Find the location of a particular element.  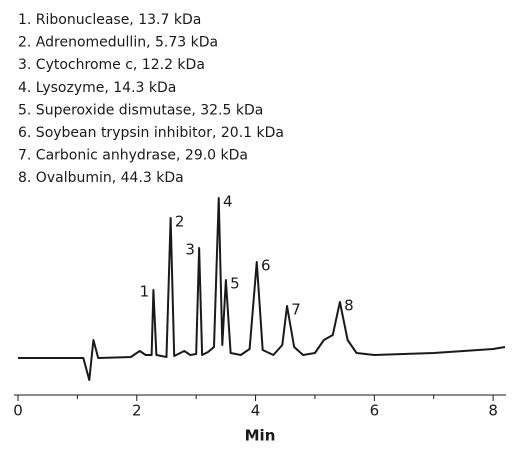

x-tick-label: 0 is located at coordinates (18, 411).